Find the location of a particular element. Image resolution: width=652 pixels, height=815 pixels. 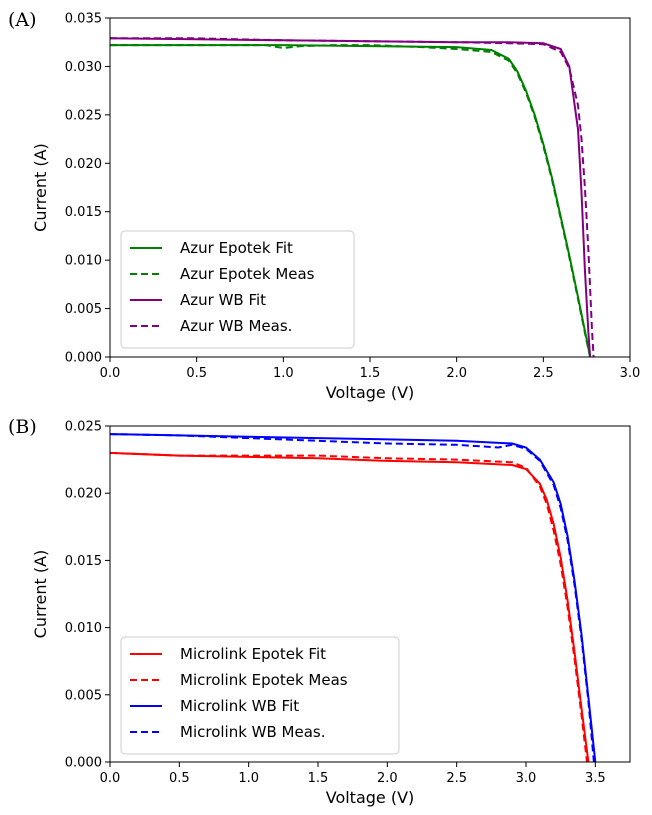

x-tick-label: 3.5 is located at coordinates (595, 778).